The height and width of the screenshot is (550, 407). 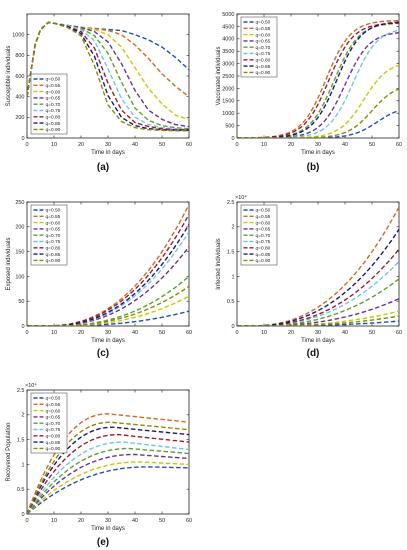 I want to click on y-tick-label: 0.5, so click(x=21, y=490).